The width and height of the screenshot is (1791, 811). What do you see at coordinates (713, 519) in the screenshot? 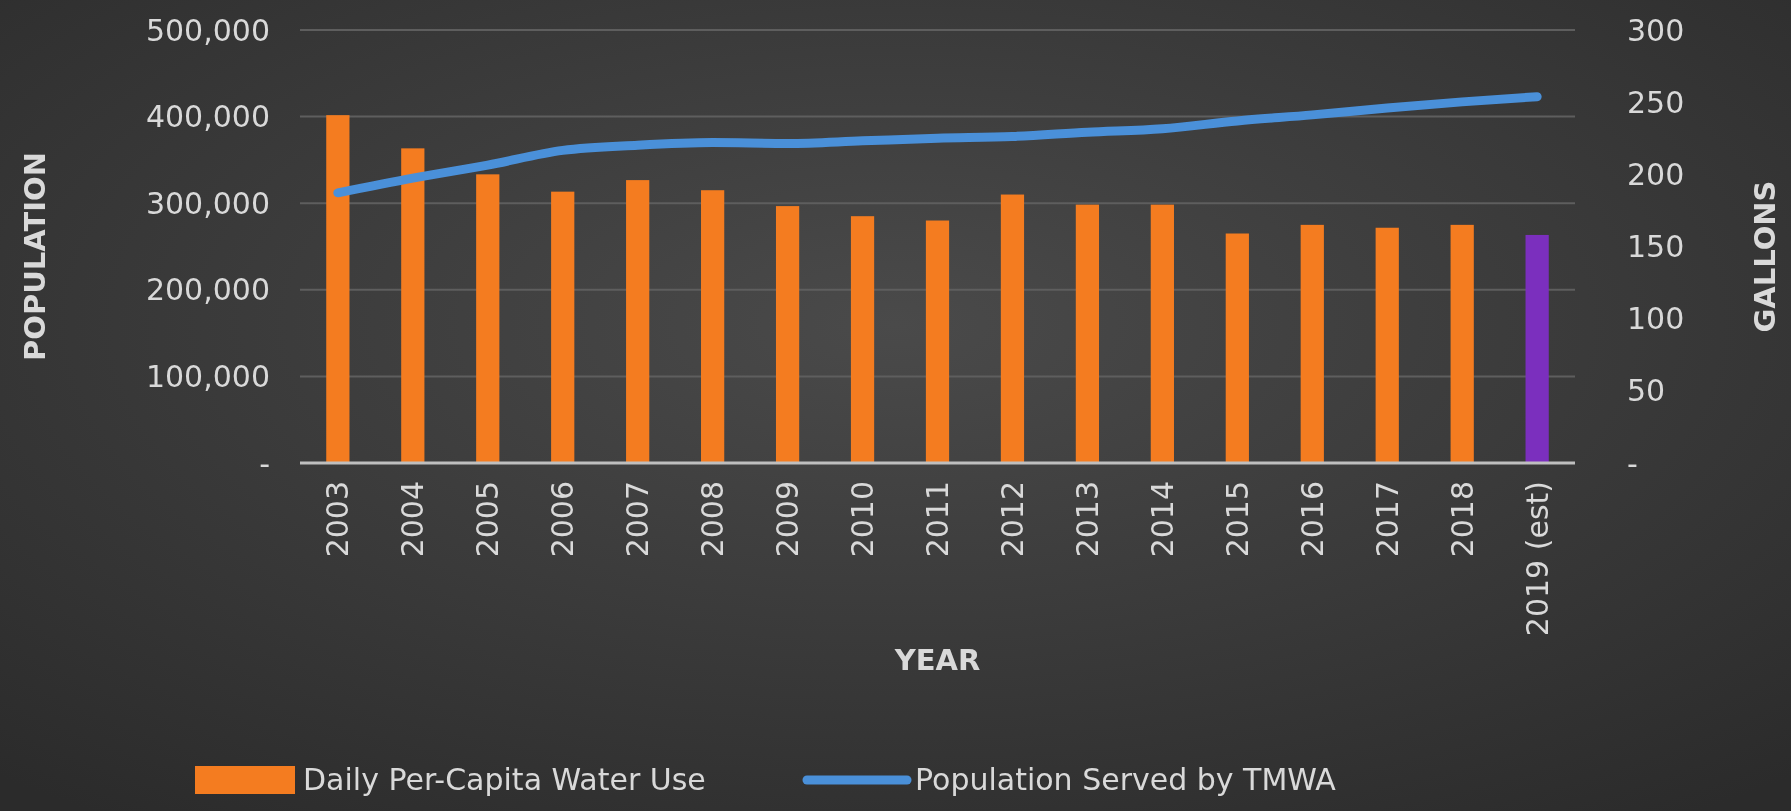
I see `x-tick-label: 2008` at bounding box center [713, 519].